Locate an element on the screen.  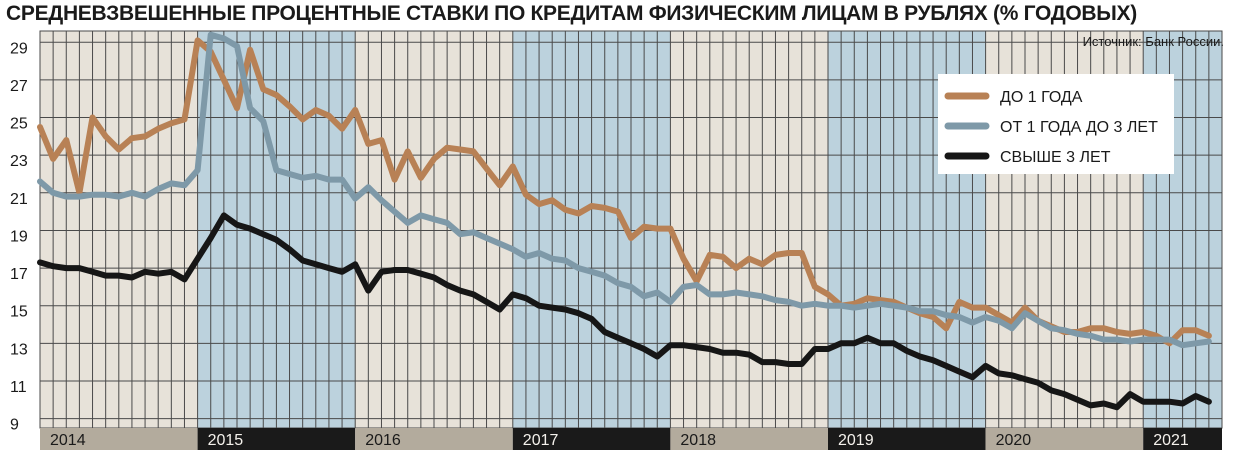
year-label-2019: 2019 is located at coordinates (856, 440).